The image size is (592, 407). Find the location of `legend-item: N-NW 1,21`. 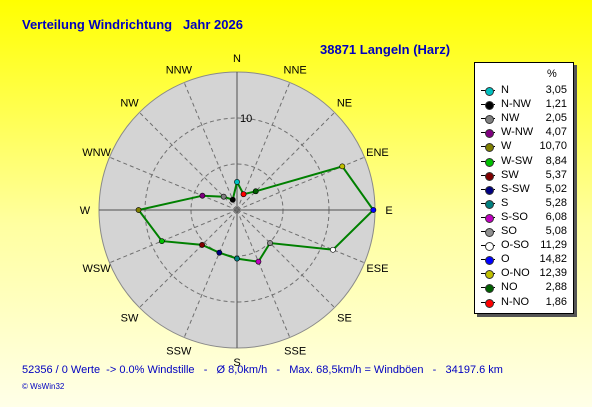

legend-item: N-NW 1,21 is located at coordinates (524, 105).